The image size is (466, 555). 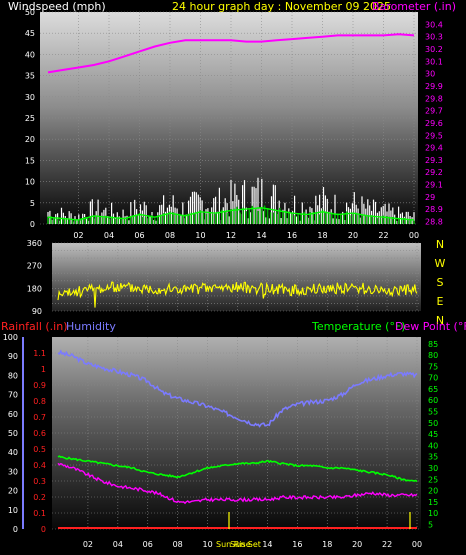 I want to click on time-tick-label: 18, so click(x=322, y=235).